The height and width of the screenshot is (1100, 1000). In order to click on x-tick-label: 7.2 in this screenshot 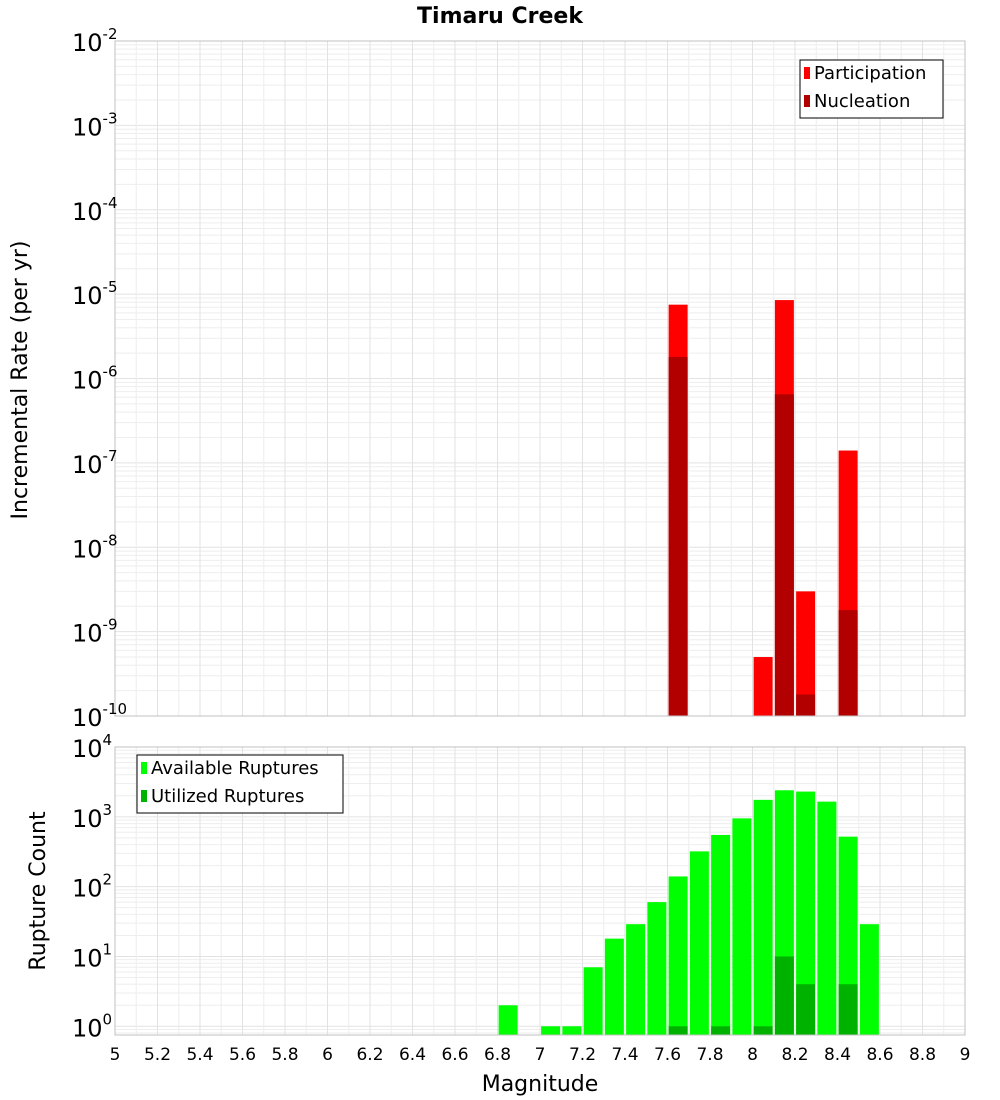, I will do `click(582, 1055)`.